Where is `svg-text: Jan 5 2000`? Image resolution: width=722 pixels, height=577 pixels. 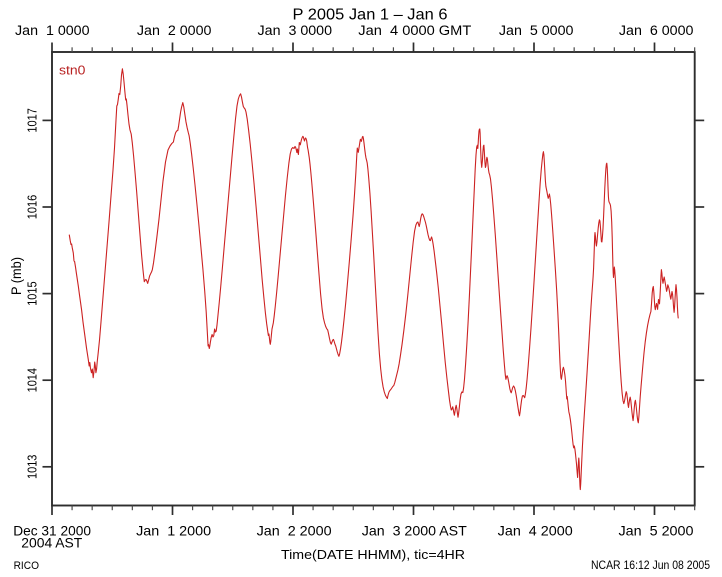 svg-text: Jan 5 2000 is located at coordinates (656, 531).